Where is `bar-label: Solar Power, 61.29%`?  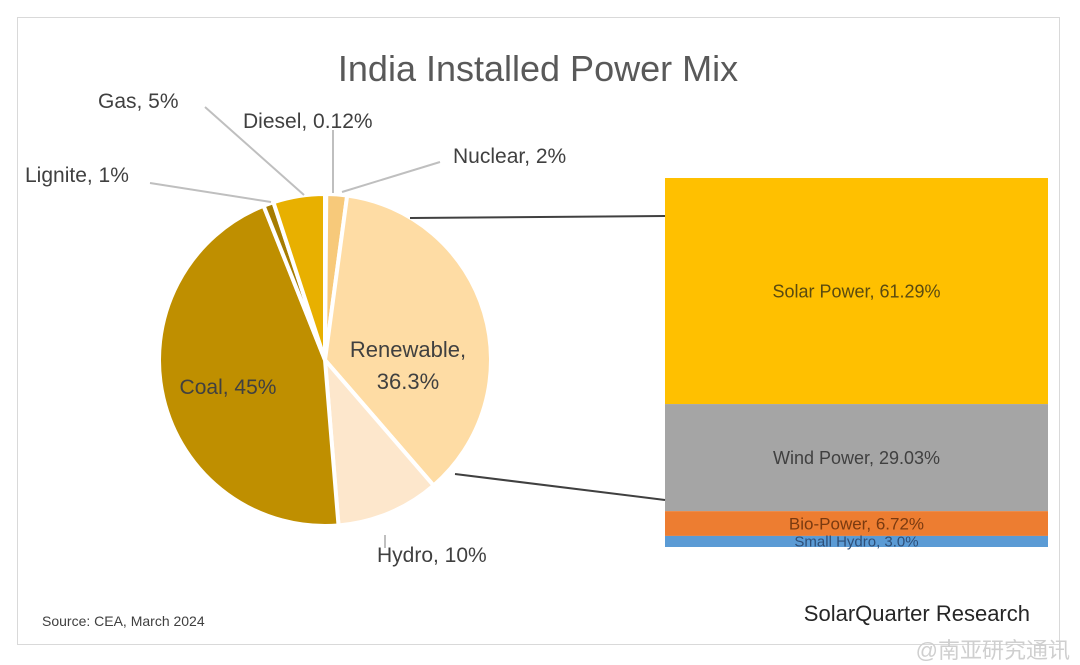
bar-label: Solar Power, 61.29% is located at coordinates (856, 291).